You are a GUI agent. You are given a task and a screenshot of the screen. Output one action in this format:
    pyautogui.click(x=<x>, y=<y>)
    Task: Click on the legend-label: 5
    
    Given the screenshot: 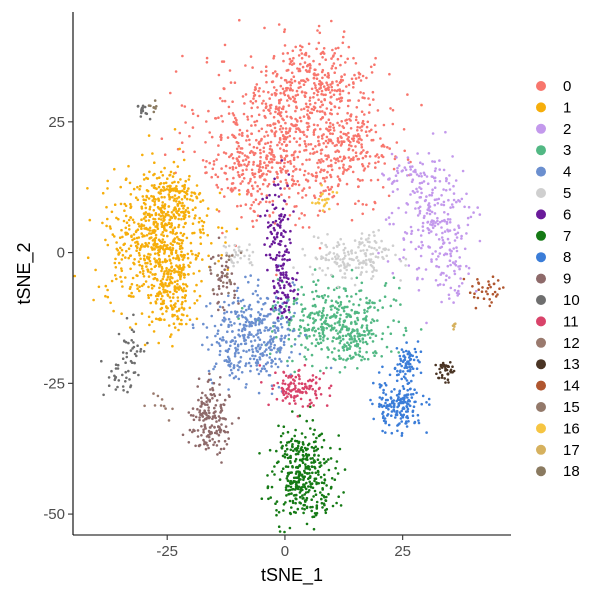 What is the action you would take?
    pyautogui.click(x=567, y=193)
    